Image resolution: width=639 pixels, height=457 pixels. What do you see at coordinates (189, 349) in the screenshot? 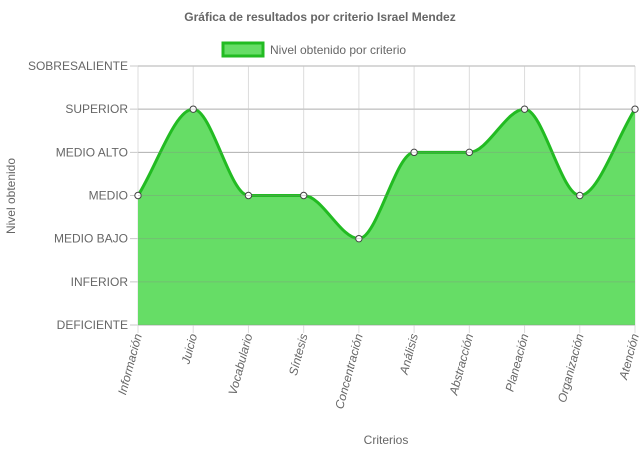
I see `x-tick-label: Juicio` at bounding box center [189, 349].